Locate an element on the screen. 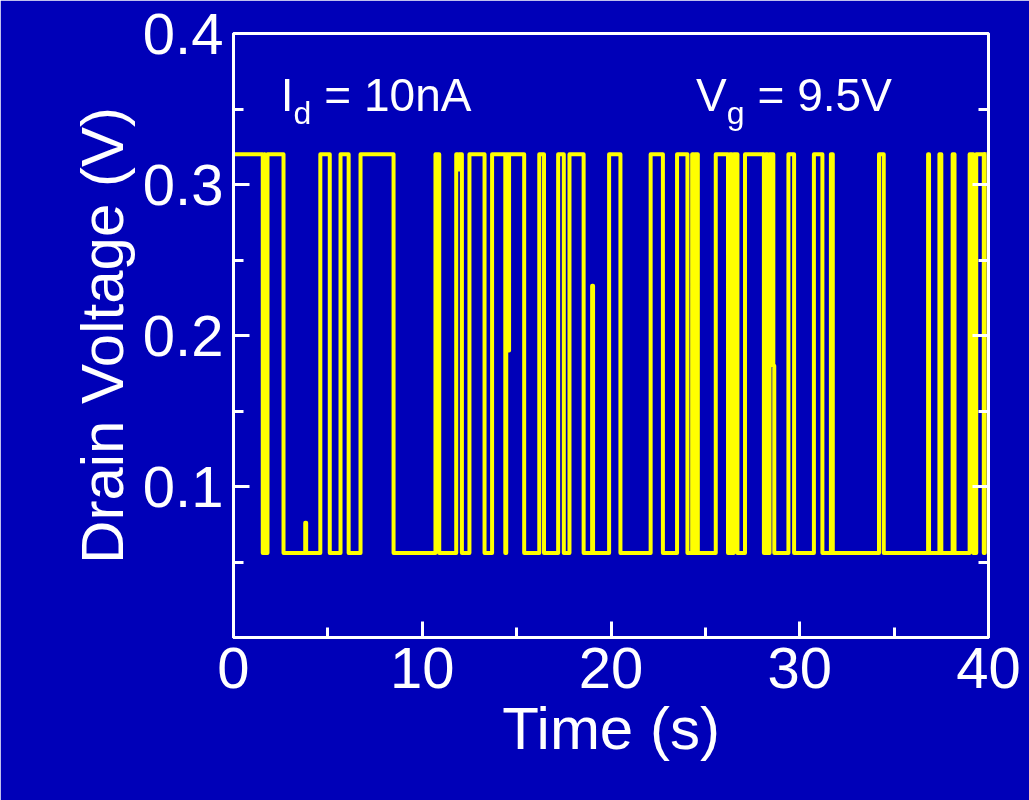 This screenshot has height=800, width=1029. y-axis-title: Drain Voltage (V) is located at coordinates (102, 335).